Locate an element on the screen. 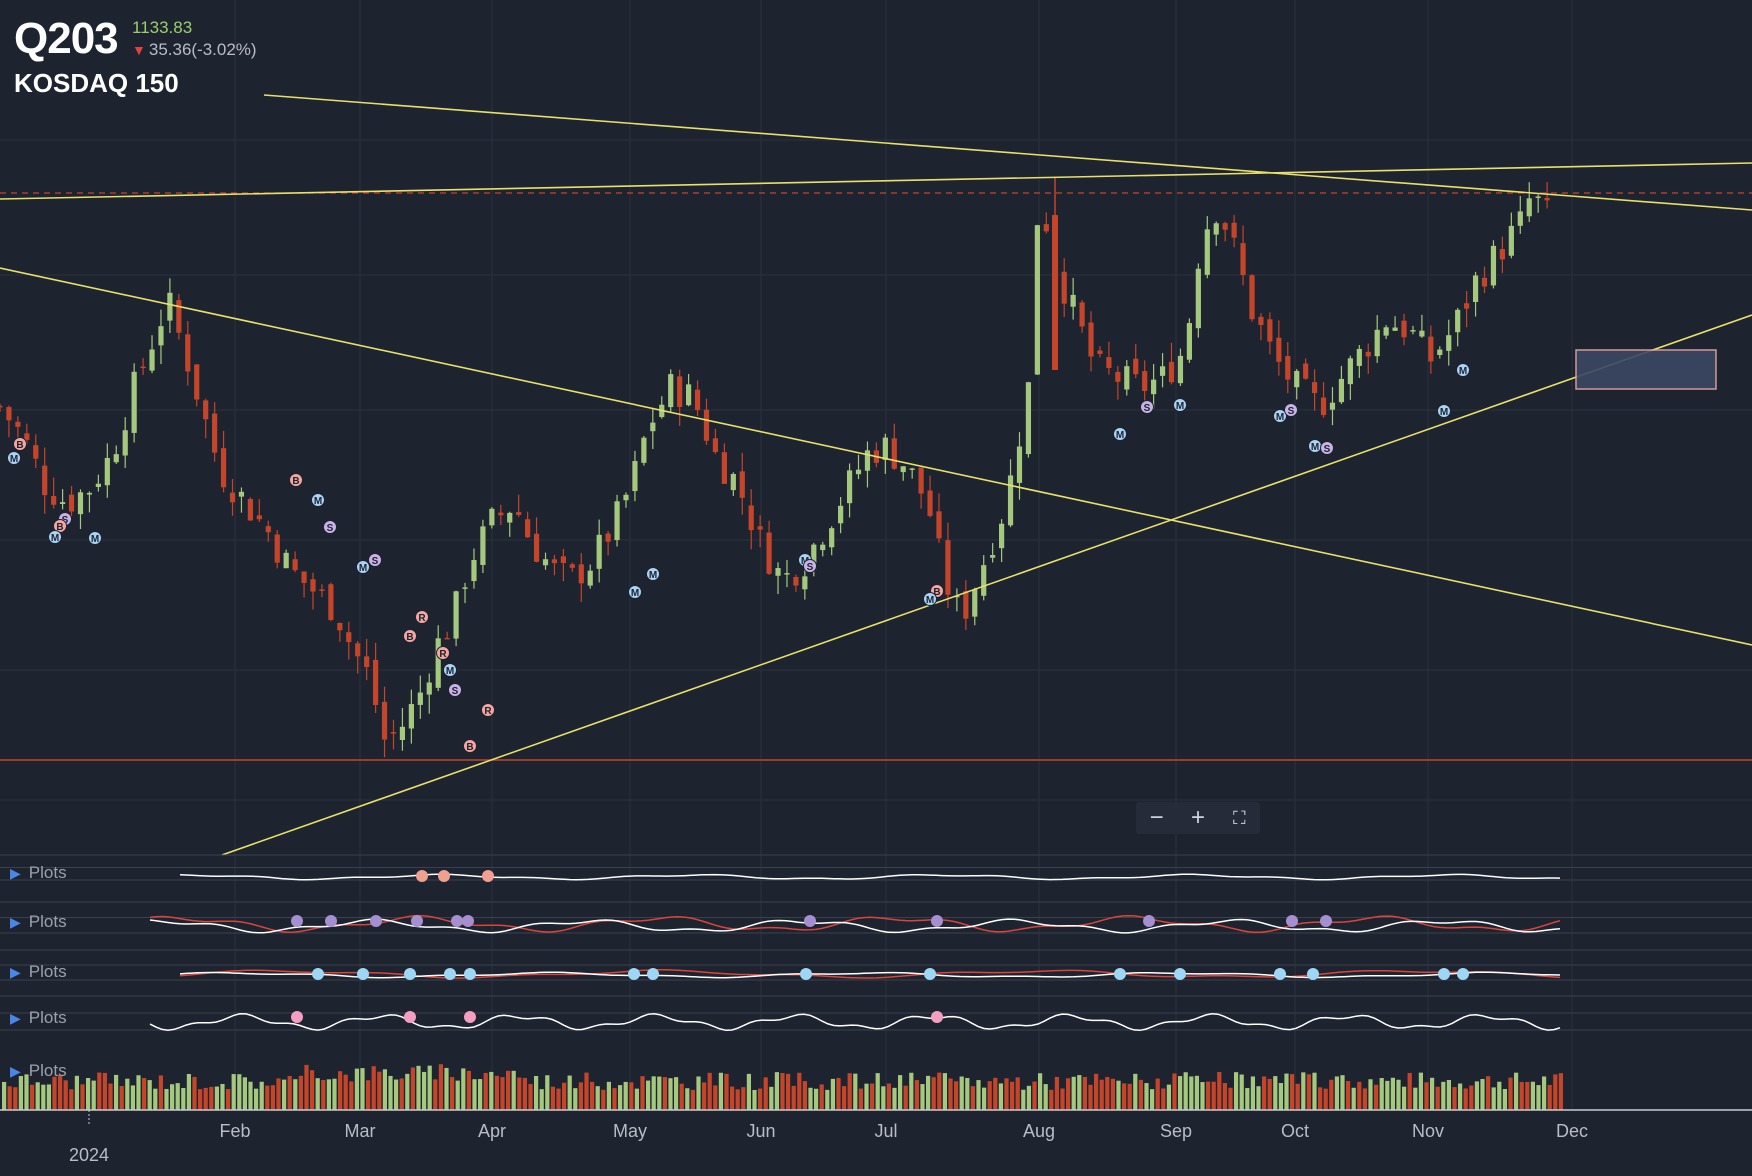 This screenshot has width=1752, height=1176. x-axis-year: 2024 is located at coordinates (89, 1155).